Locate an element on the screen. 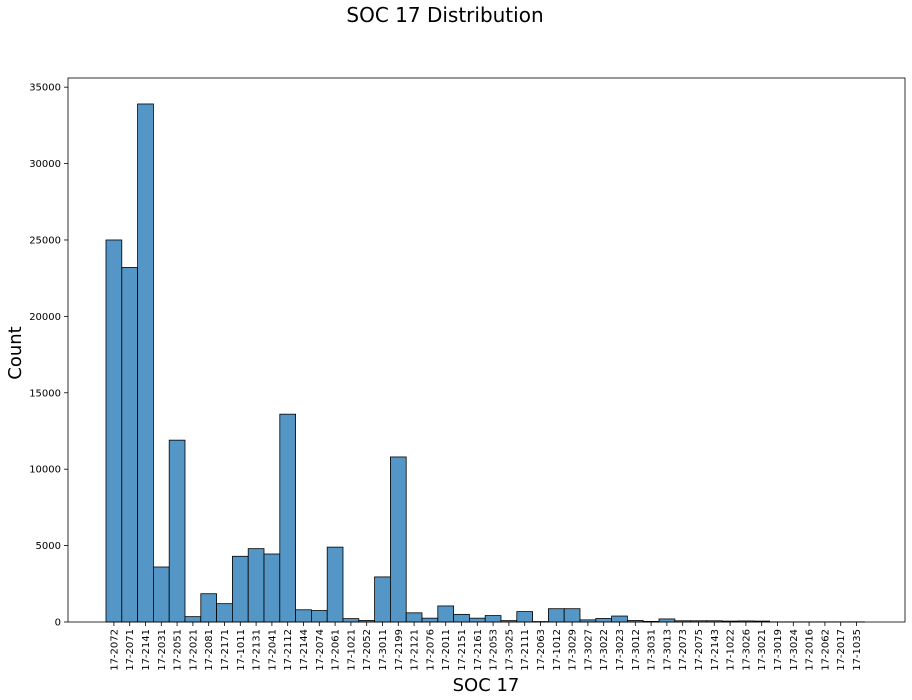  x-tick-label: 17-3026 is located at coordinates (746, 650).